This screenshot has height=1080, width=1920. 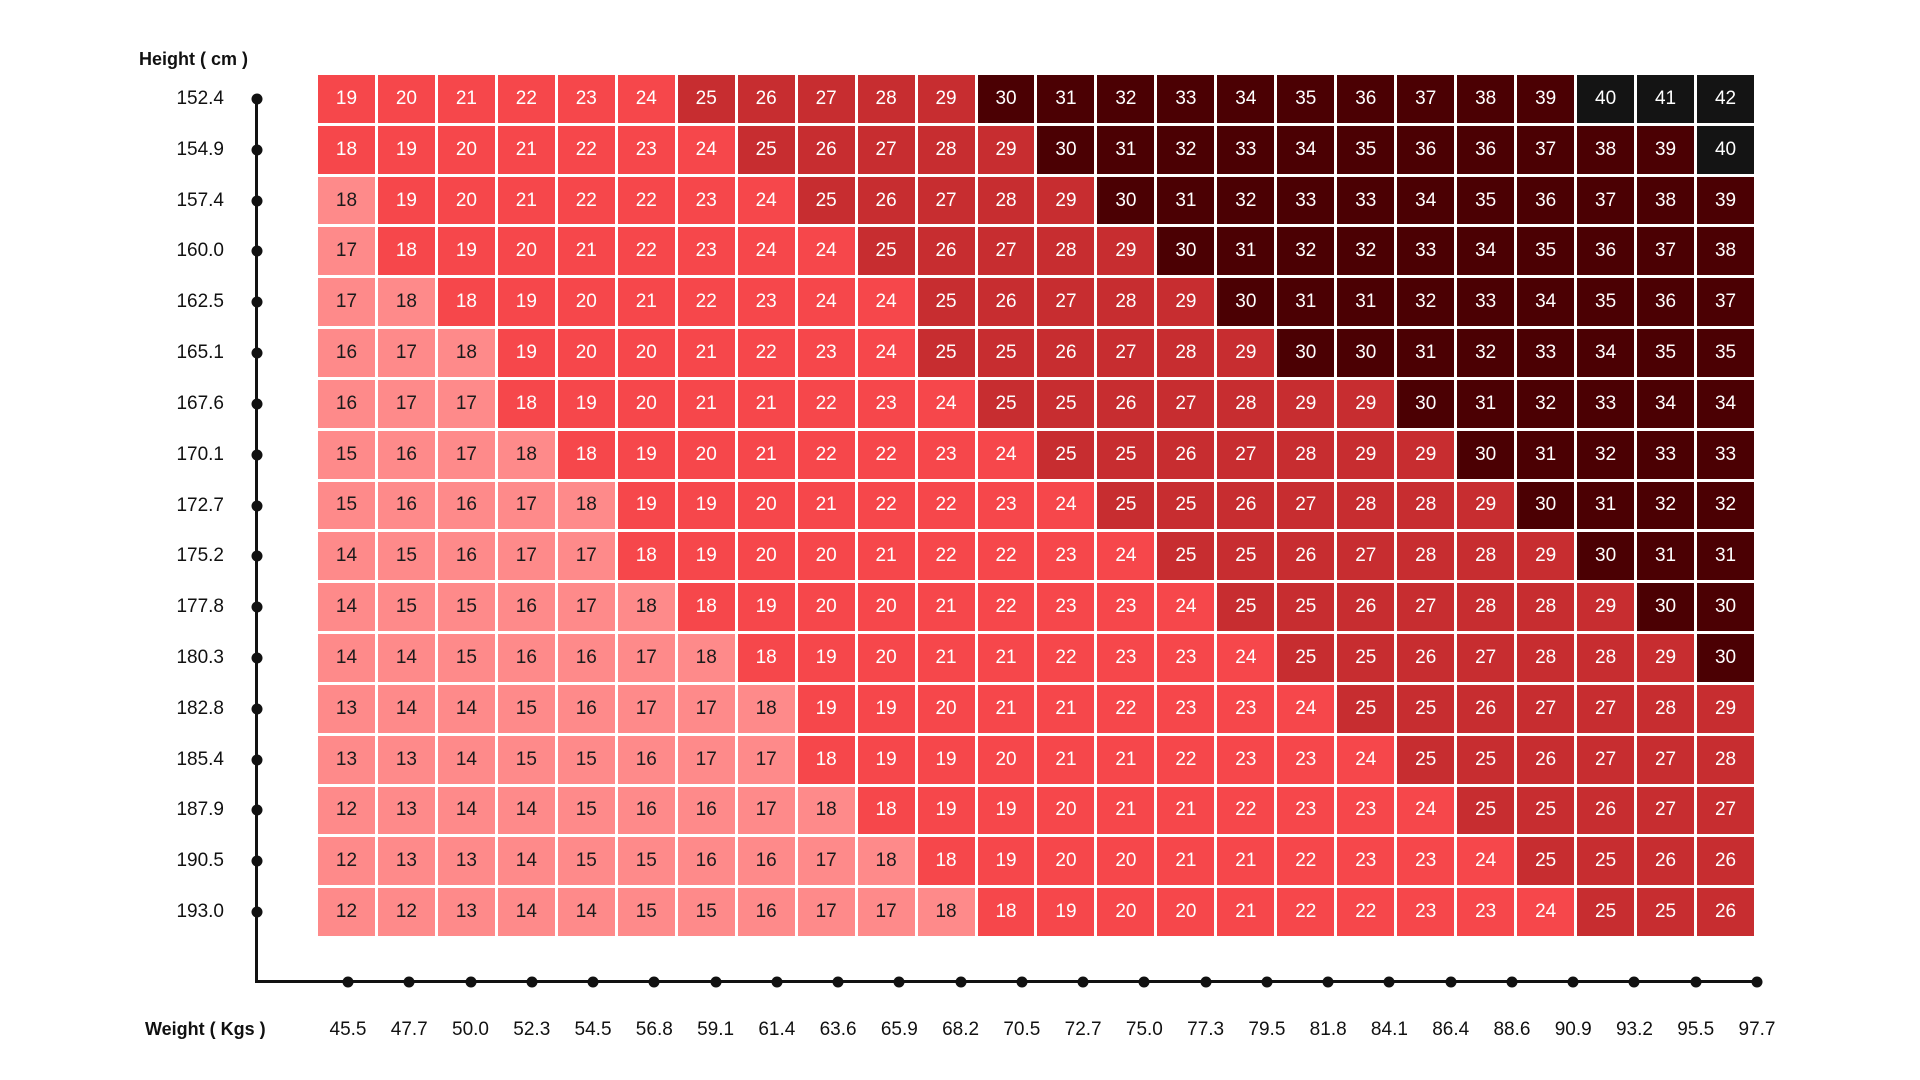 What do you see at coordinates (716, 1029) in the screenshot?
I see `weight-tick-label: 59.1` at bounding box center [716, 1029].